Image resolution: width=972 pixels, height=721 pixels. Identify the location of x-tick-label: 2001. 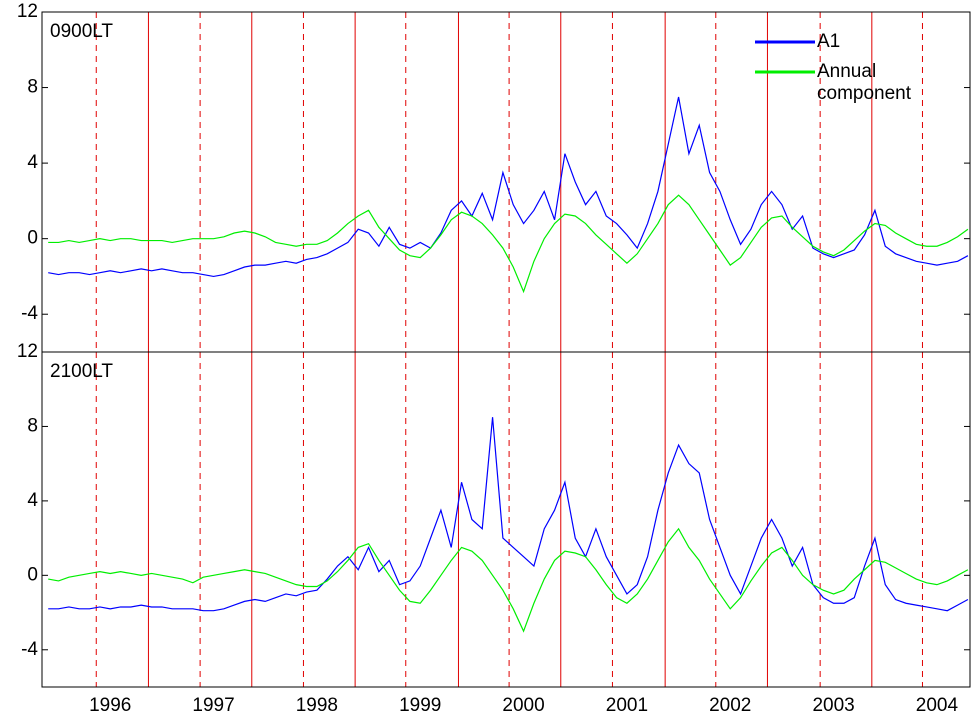
(627, 705).